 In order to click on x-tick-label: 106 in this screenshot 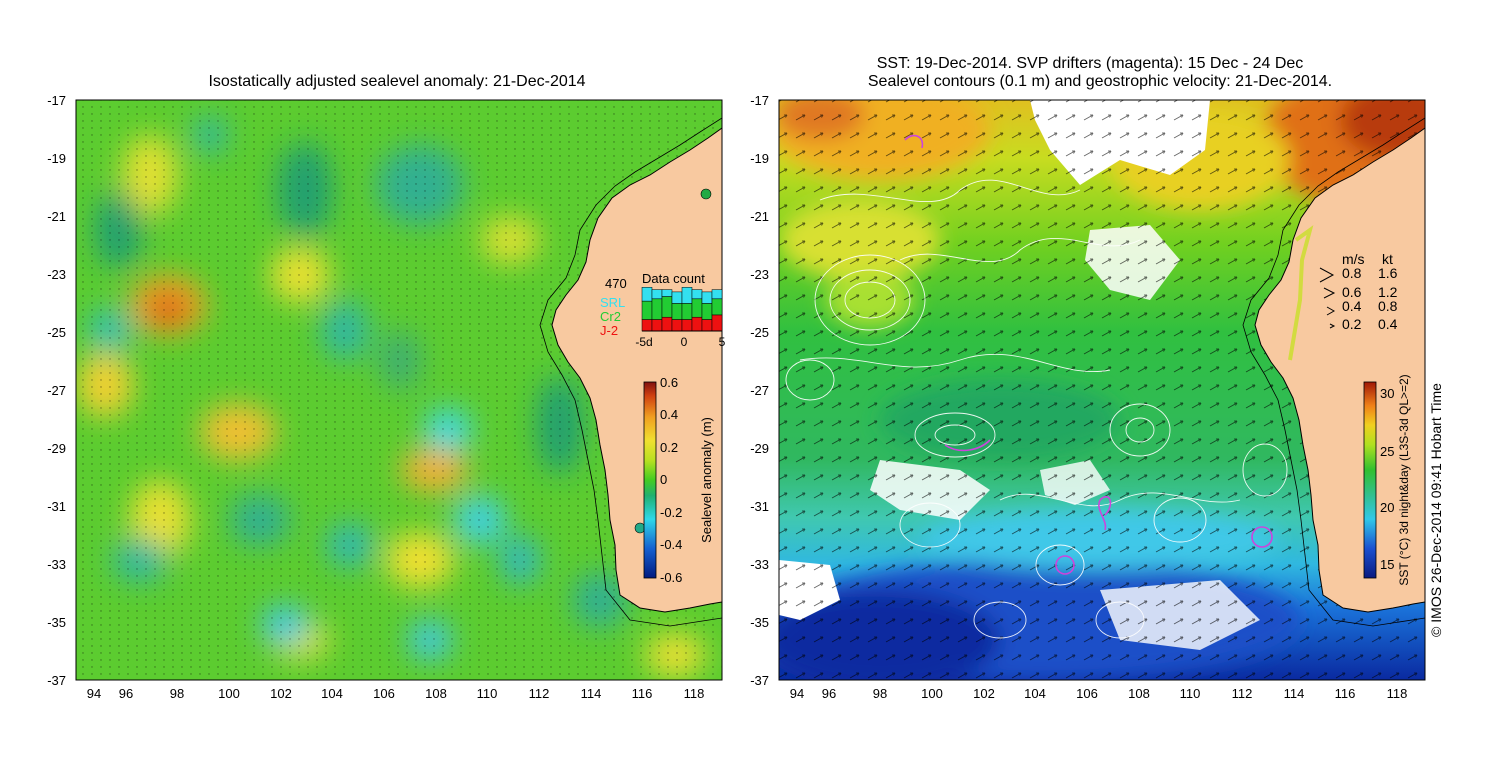, I will do `click(1087, 693)`.